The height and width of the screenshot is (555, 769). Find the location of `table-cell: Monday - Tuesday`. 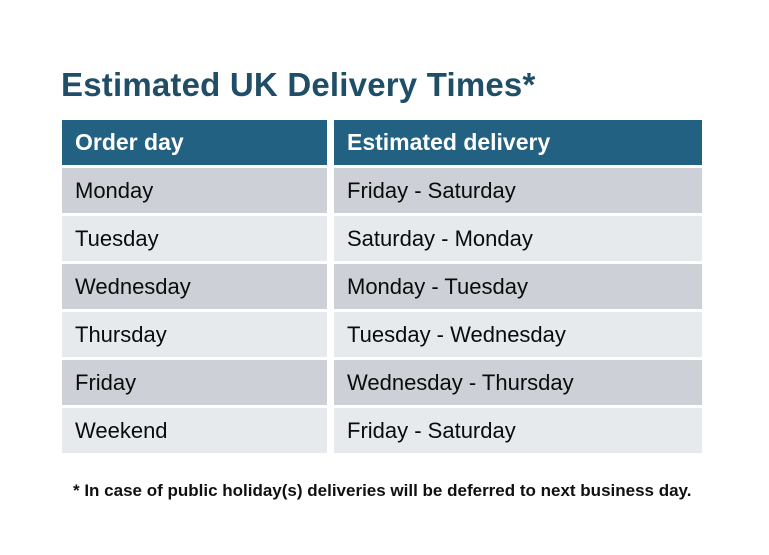

table-cell: Monday - Tuesday is located at coordinates (518, 286).